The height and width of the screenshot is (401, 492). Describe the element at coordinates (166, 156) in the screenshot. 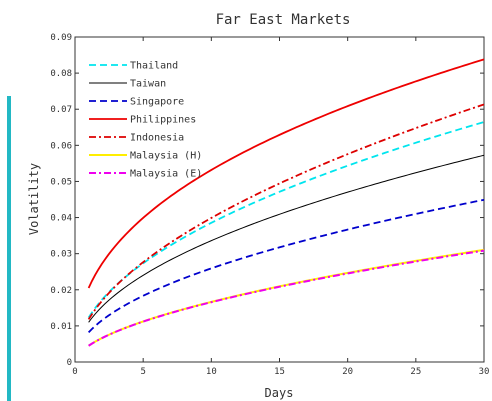

I see `legend-label: Malaysia (H)` at that location.